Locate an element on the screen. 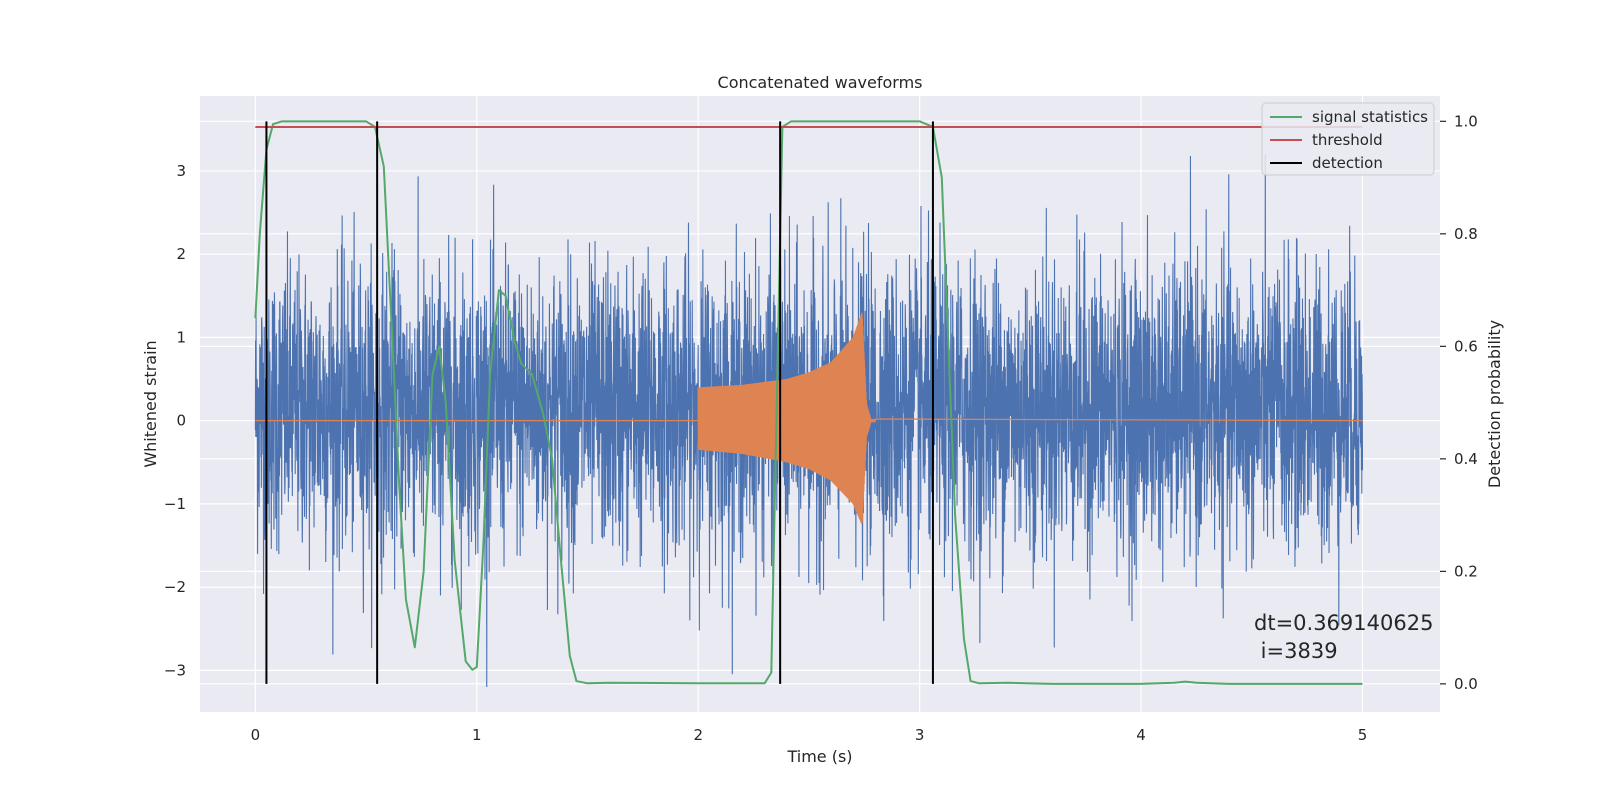  y2-tick-label: 0.6 is located at coordinates (1466, 346).